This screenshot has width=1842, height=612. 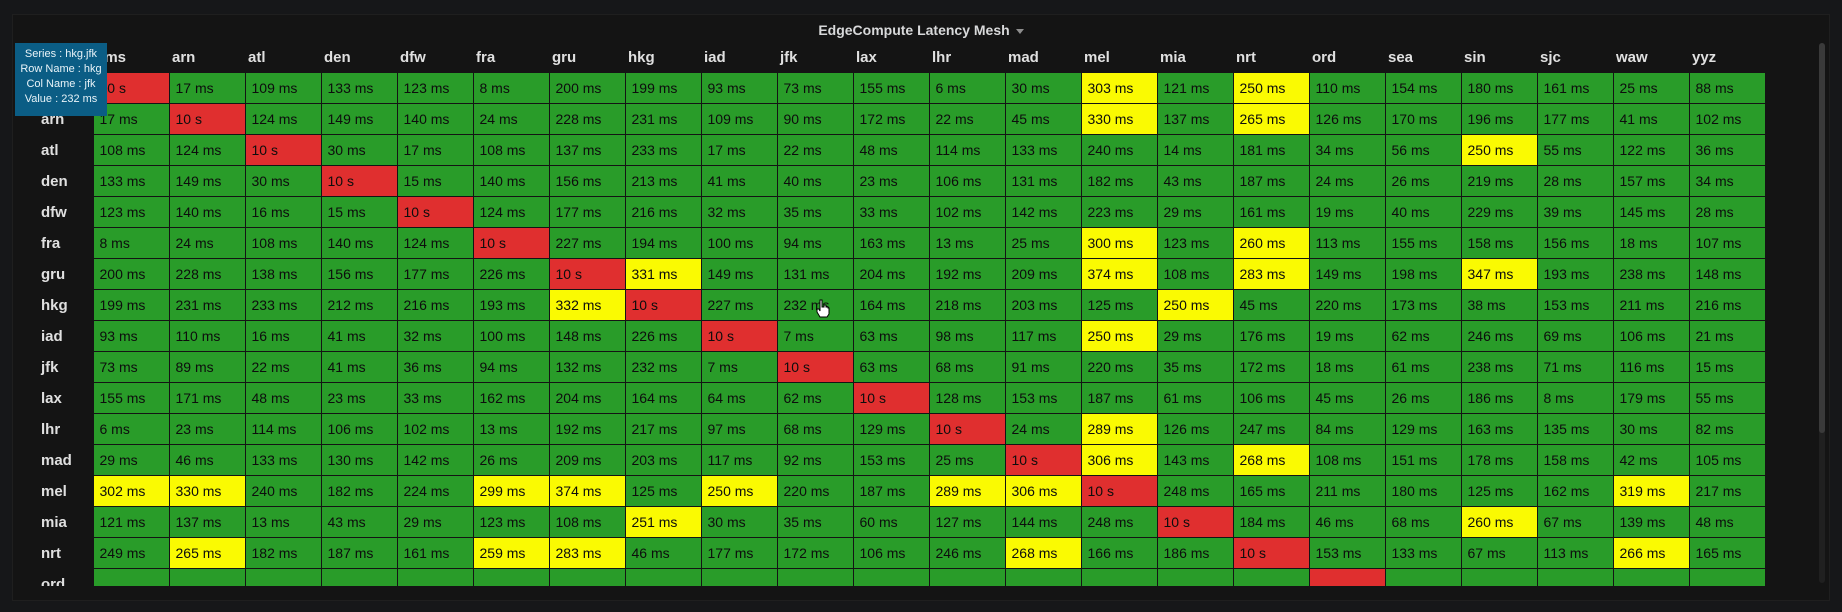 I want to click on column-header-jfk: jfk, so click(x=815, y=58).